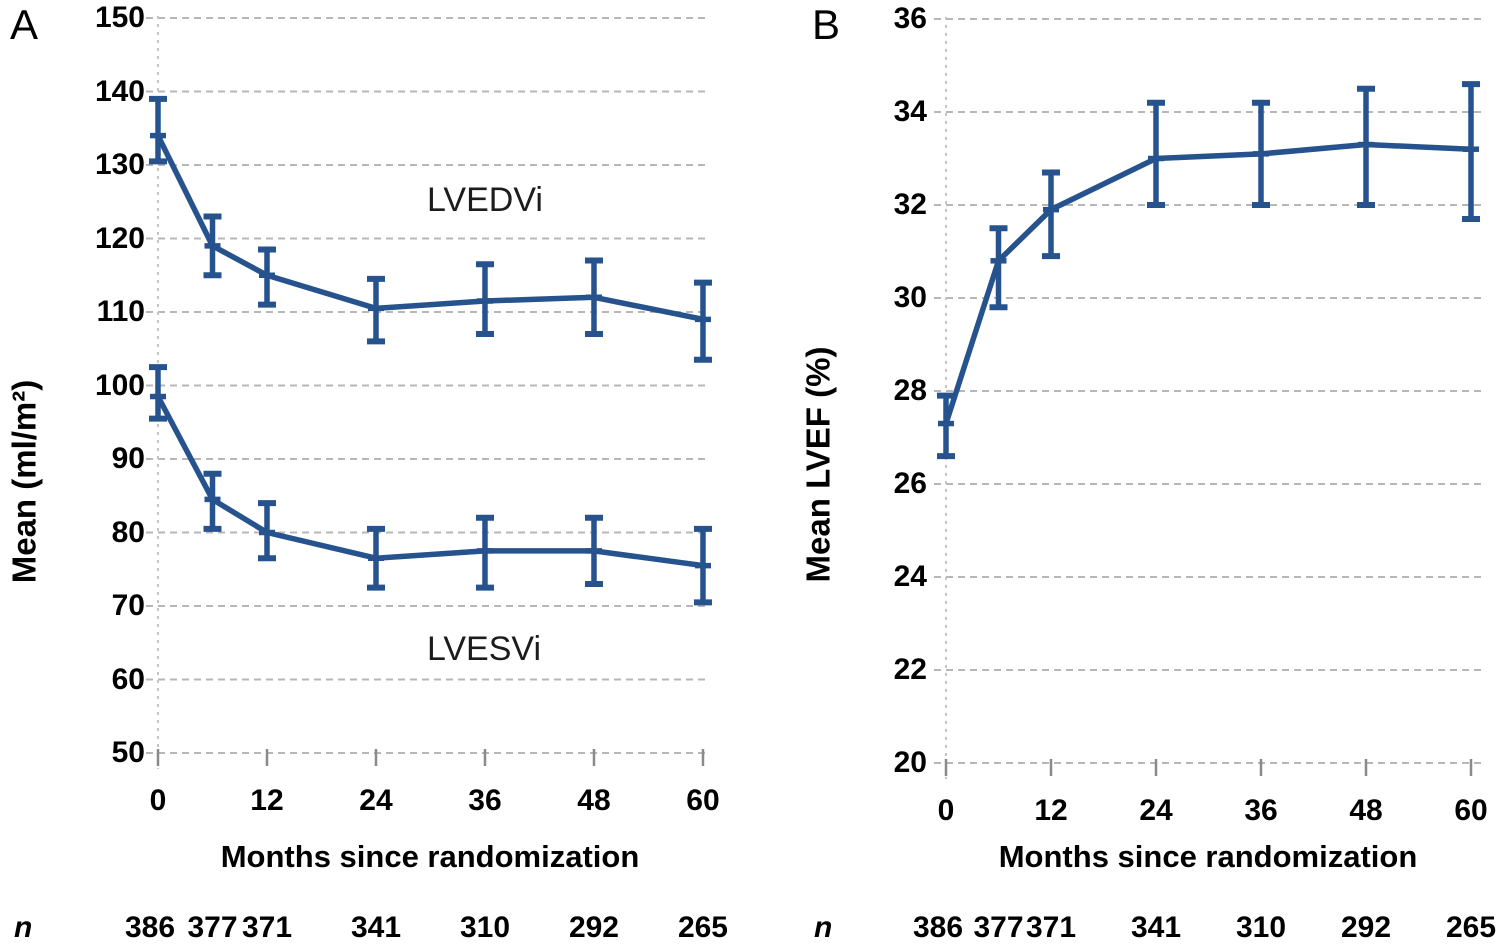  I want to click on y-tick-label: 22, so click(910, 669).